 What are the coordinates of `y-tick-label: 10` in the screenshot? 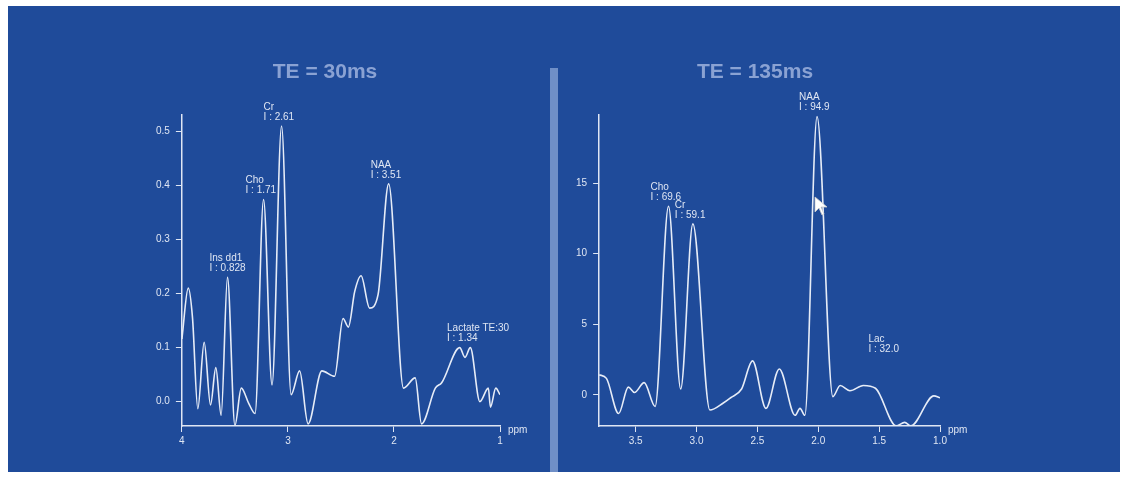 It's located at (582, 253).